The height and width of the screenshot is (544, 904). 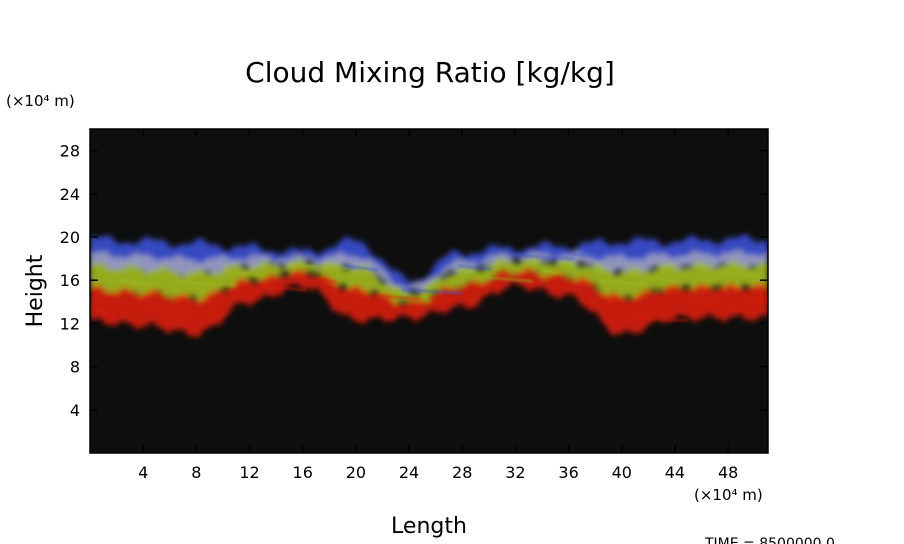 What do you see at coordinates (728, 495) in the screenshot?
I see `x-axis-unit: (×10⁴ m)` at bounding box center [728, 495].